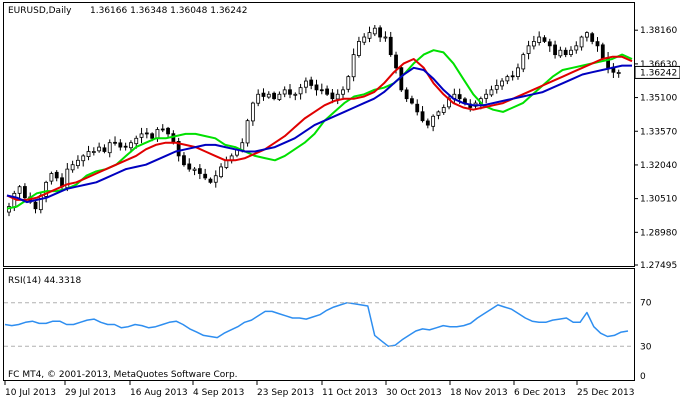  What do you see at coordinates (218, 393) in the screenshot?
I see `time-tick-label: 4 Sep 2013` at bounding box center [218, 393].